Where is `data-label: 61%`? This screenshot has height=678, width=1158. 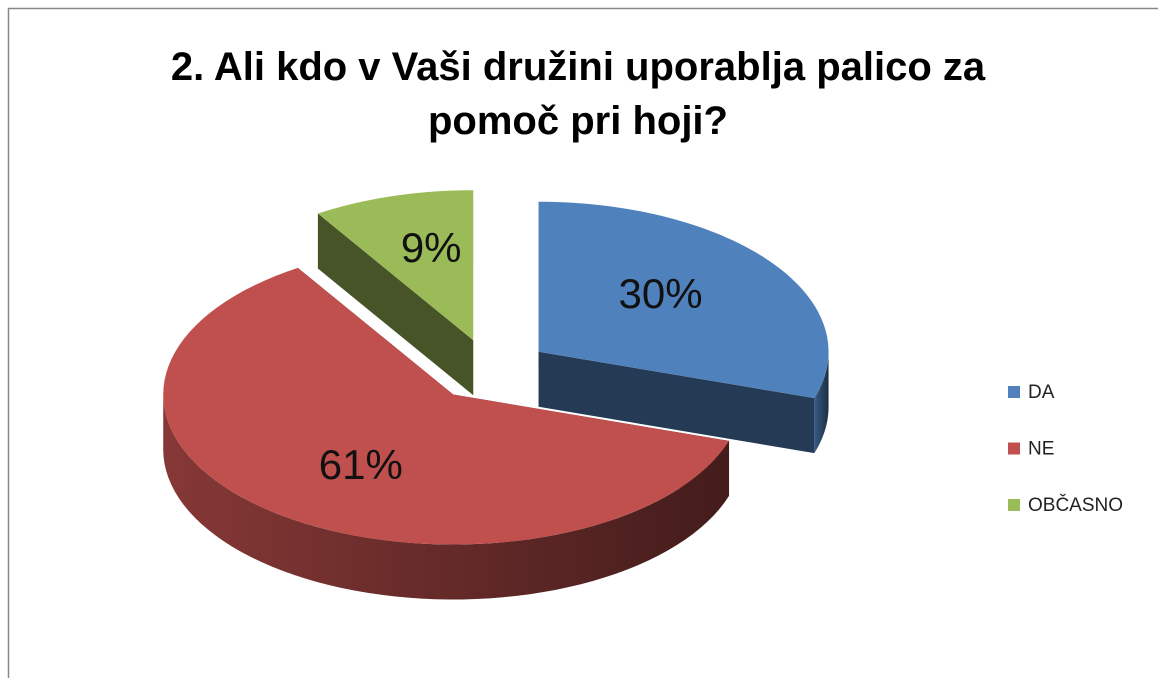
data-label: 61% is located at coordinates (361, 464).